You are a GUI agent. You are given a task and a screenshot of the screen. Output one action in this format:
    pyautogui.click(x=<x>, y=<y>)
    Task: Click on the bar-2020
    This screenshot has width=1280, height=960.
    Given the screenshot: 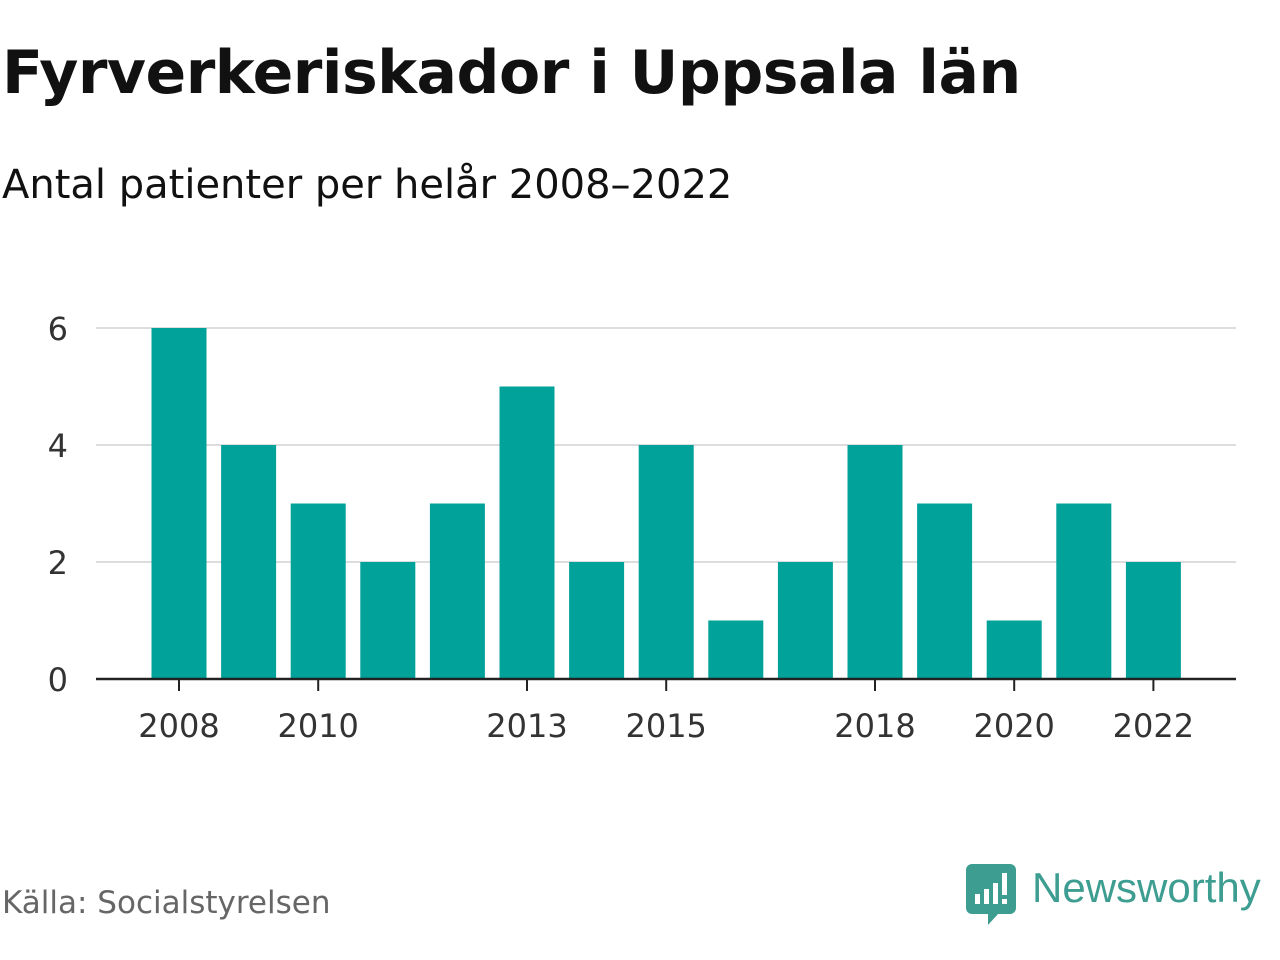 What is the action you would take?
    pyautogui.click(x=1014, y=649)
    